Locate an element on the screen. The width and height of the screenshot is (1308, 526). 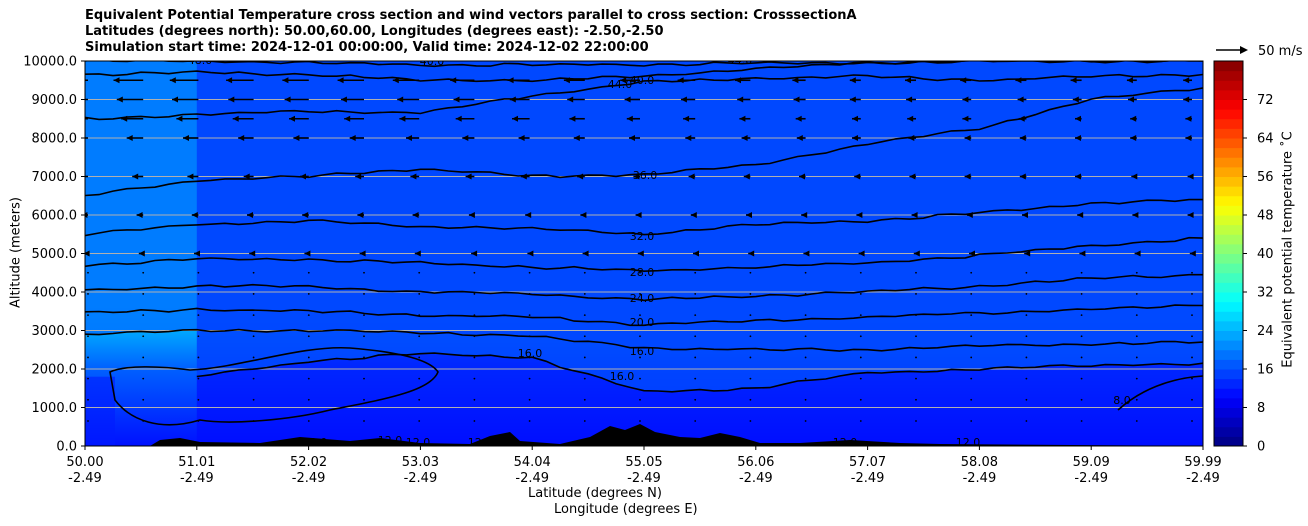
contour-label: 24.0 is located at coordinates (642, 298).